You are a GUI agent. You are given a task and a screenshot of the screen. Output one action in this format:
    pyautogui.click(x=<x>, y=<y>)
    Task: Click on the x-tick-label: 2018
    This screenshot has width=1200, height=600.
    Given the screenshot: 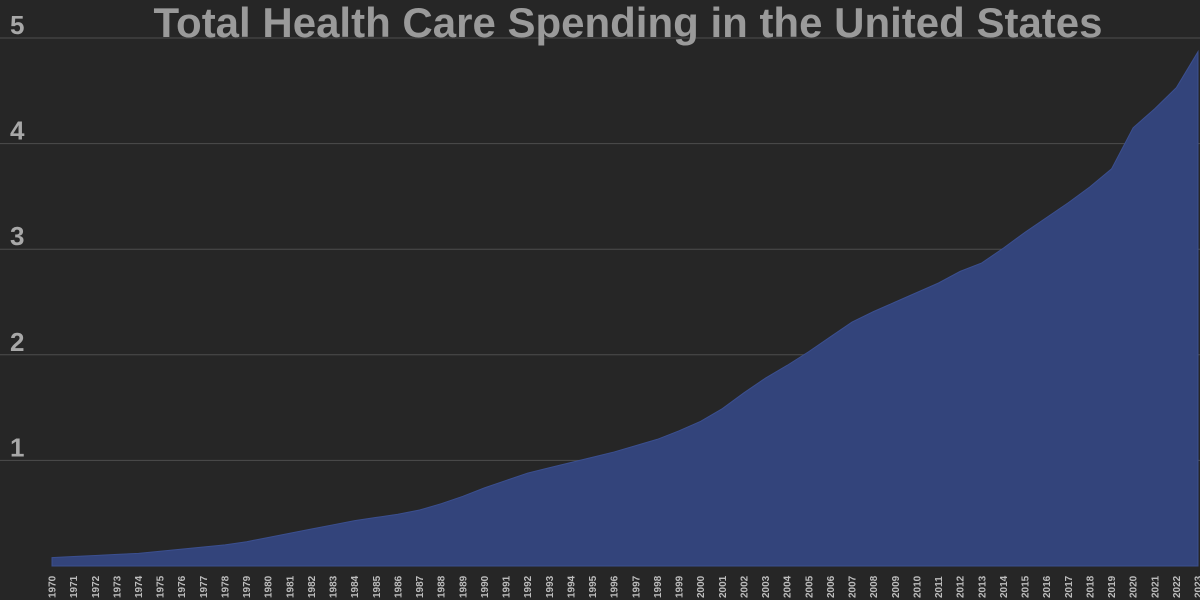 What is the action you would take?
    pyautogui.click(x=1090, y=586)
    